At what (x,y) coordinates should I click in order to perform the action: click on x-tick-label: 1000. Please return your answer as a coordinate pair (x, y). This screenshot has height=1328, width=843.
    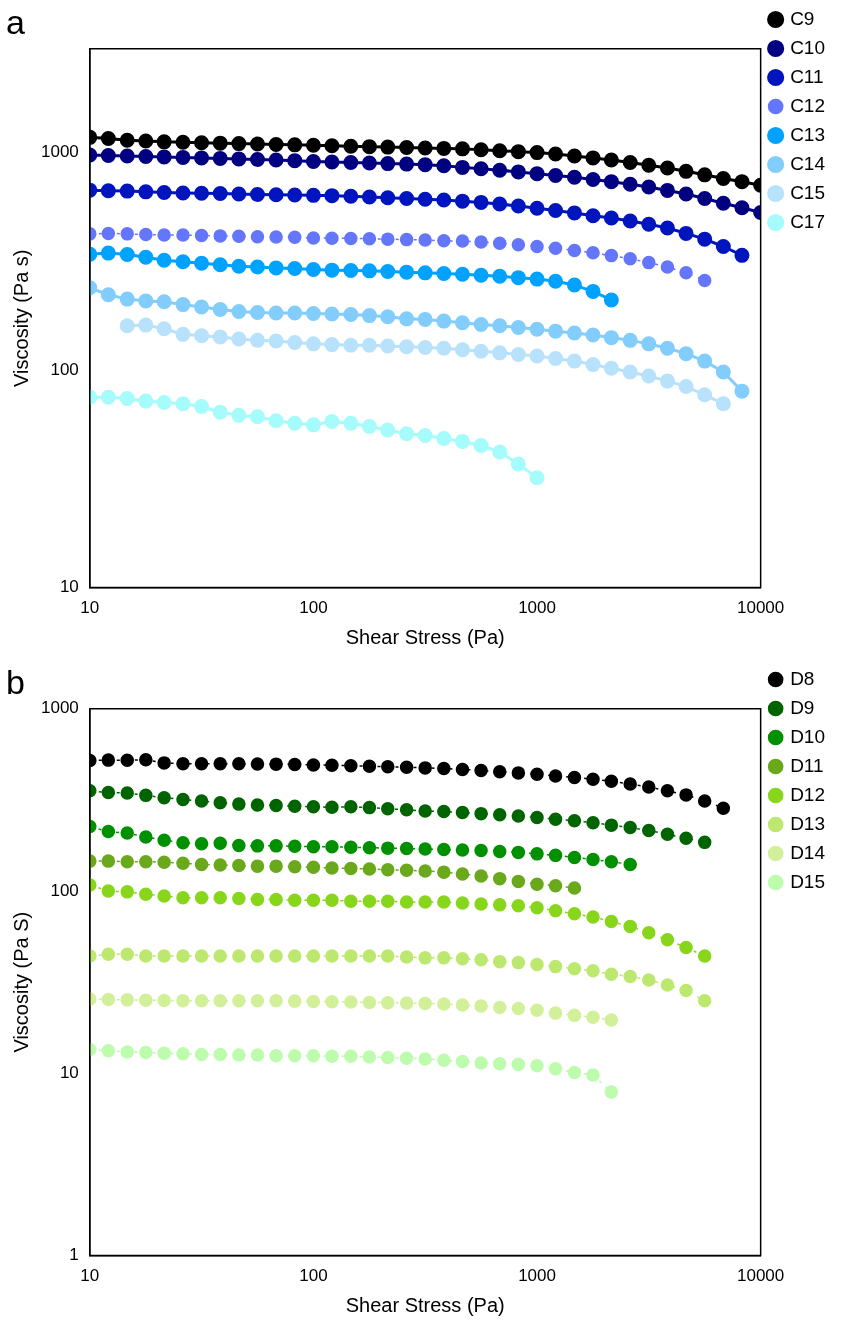
    Looking at the image, I should click on (537, 1276).